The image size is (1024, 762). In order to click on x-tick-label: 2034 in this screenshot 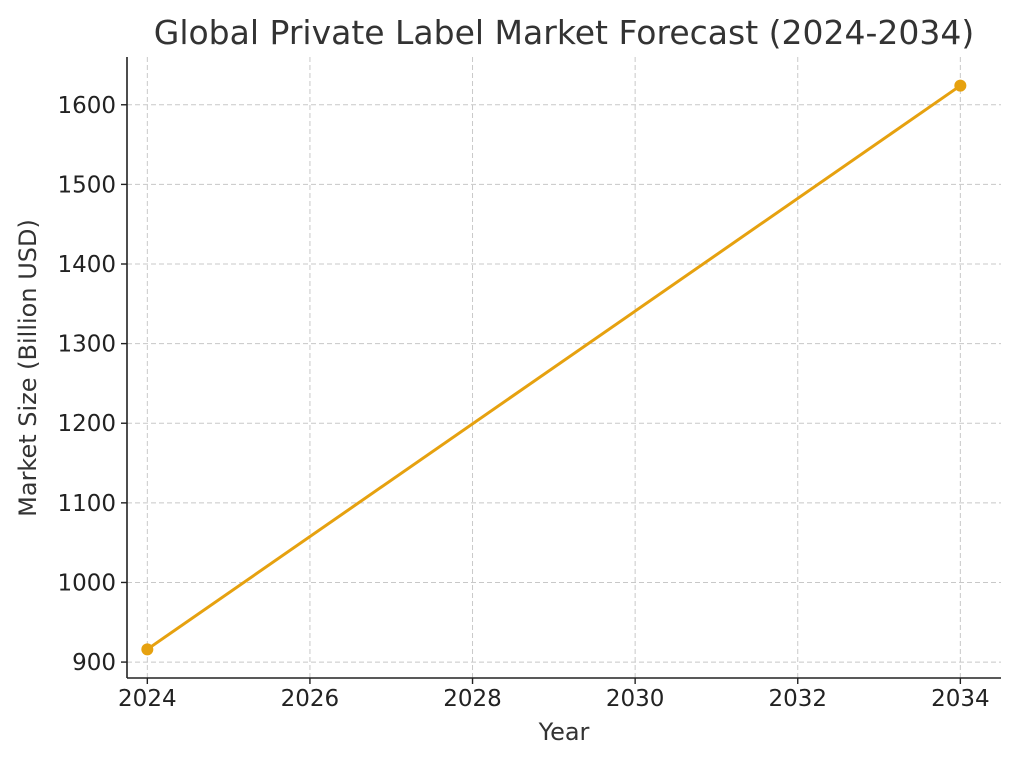, I will do `click(960, 699)`.